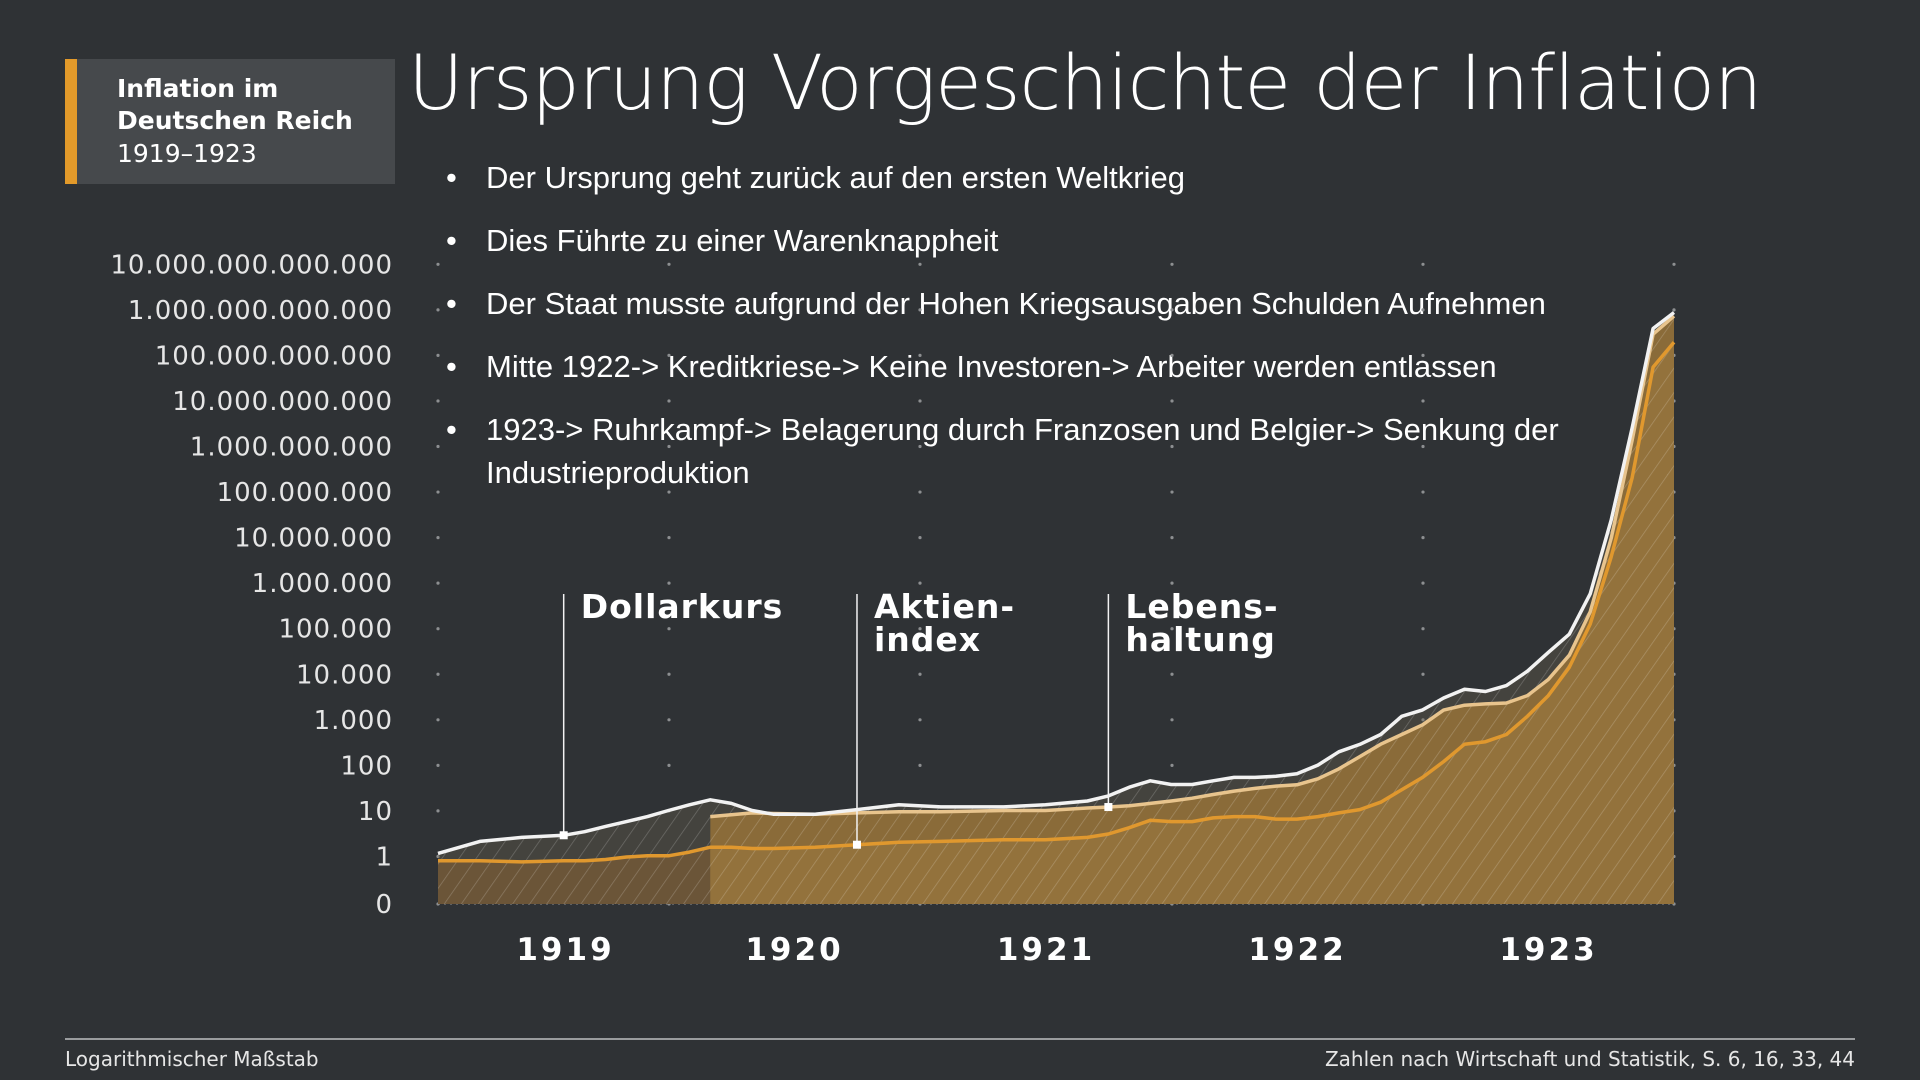 The height and width of the screenshot is (1080, 1920). I want to click on badge-line-1: Inflation im, so click(198, 88).